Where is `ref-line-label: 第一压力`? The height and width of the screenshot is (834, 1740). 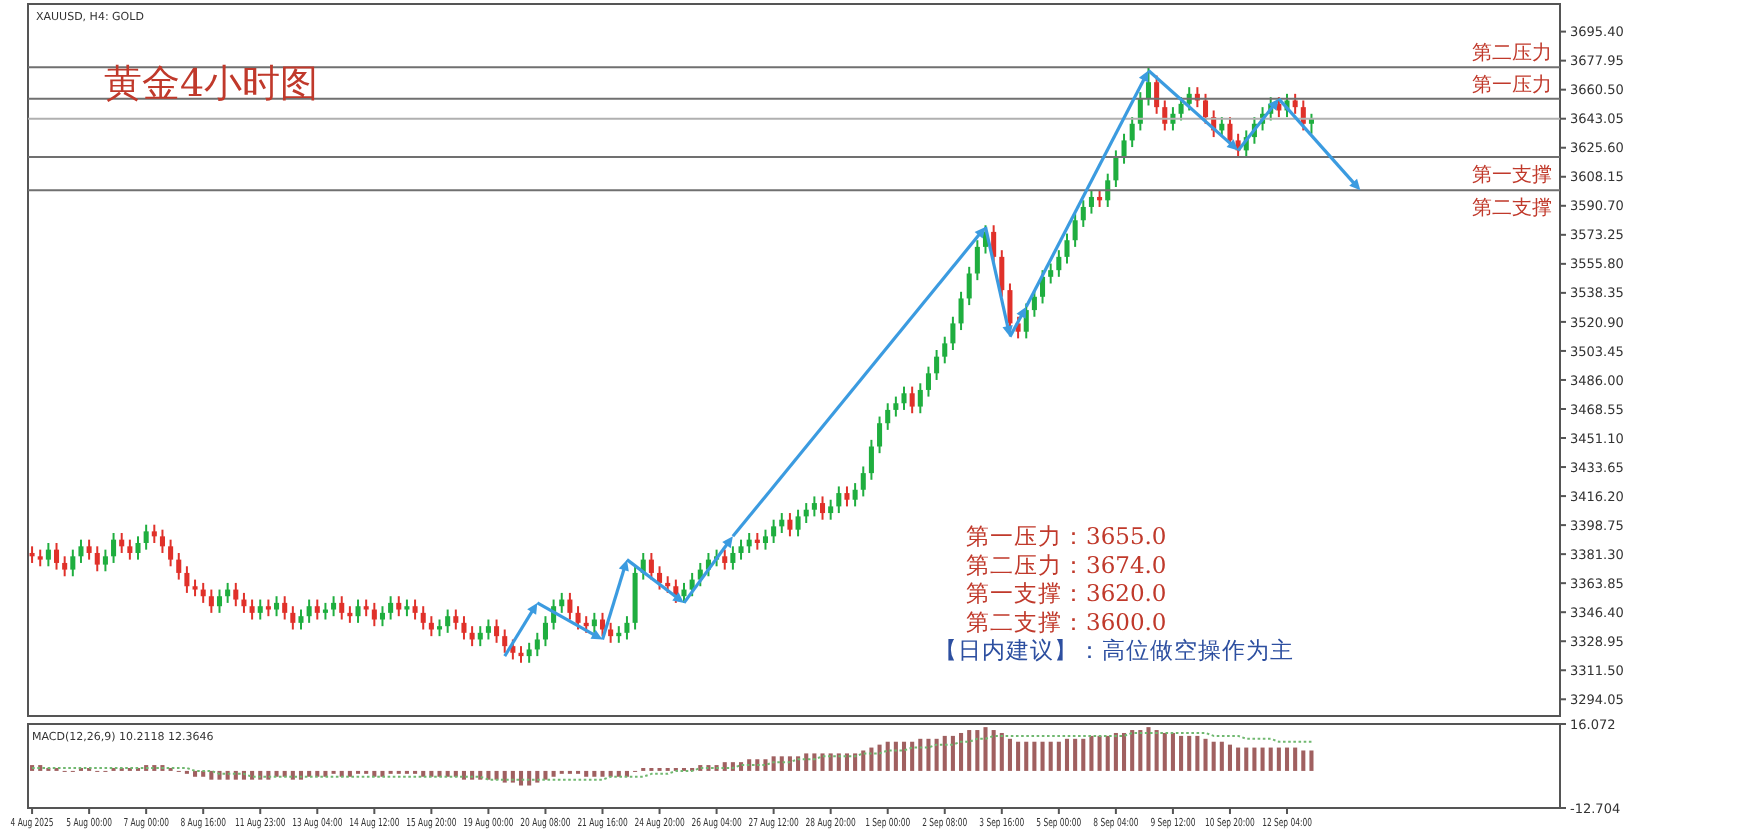 ref-line-label: 第一压力 is located at coordinates (1512, 84).